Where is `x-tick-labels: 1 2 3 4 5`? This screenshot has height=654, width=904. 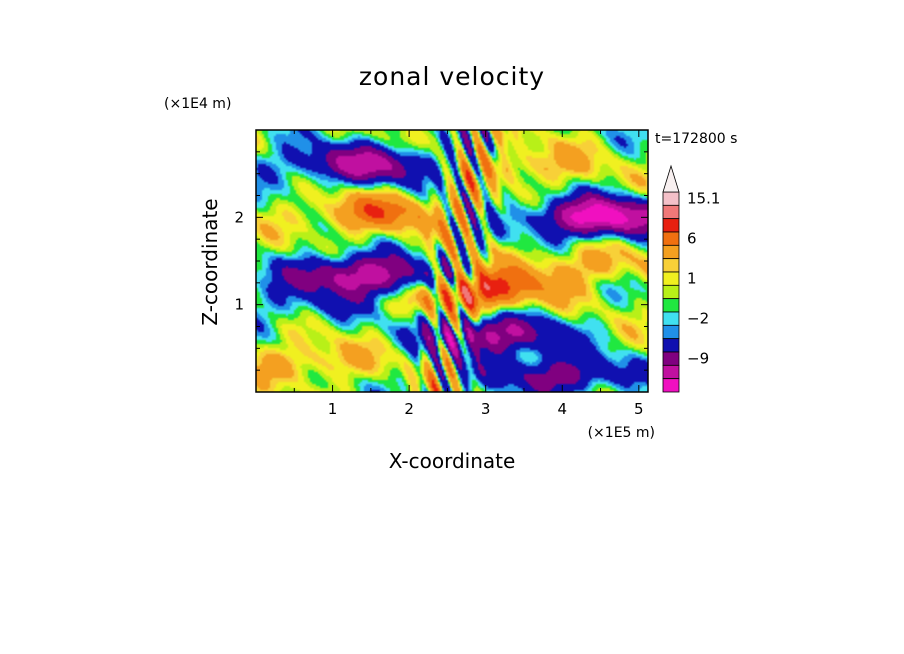
x-tick-labels: 1 2 3 4 5 is located at coordinates (486, 409).